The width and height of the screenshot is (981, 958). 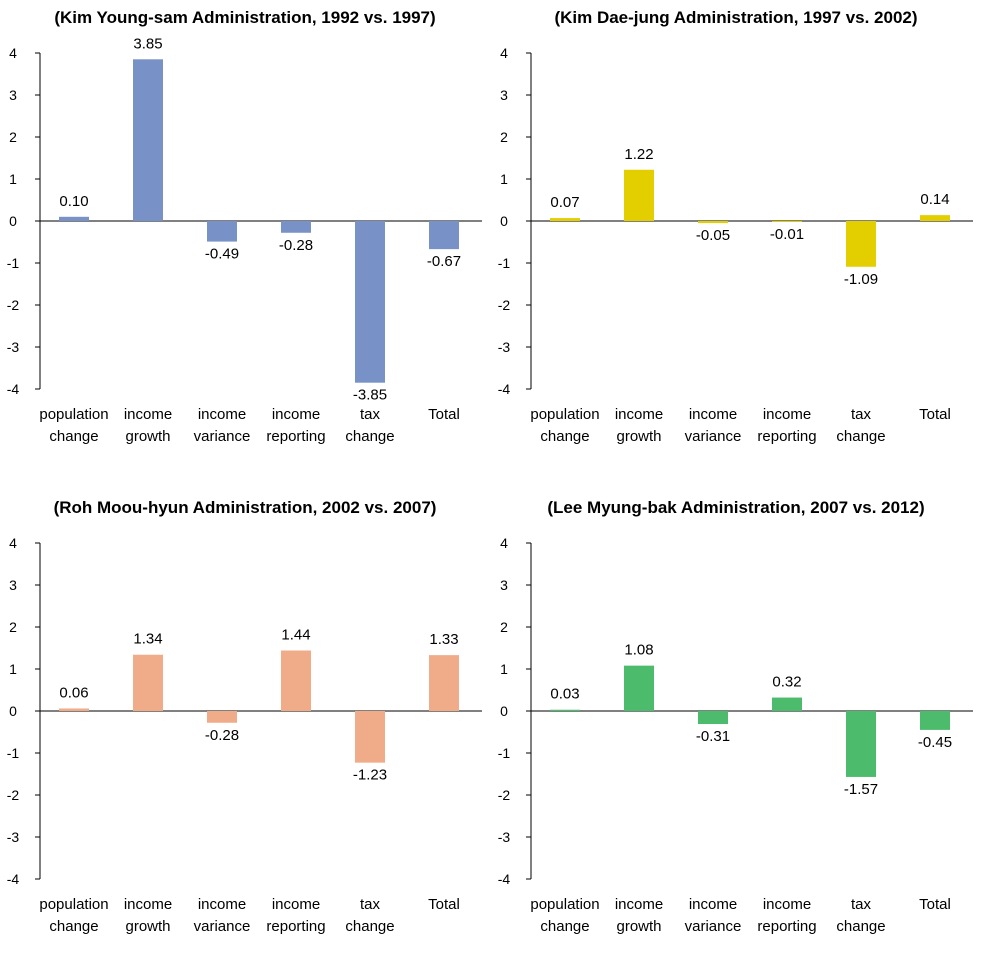 I want to click on data-label: 1.44, so click(x=295, y=635).